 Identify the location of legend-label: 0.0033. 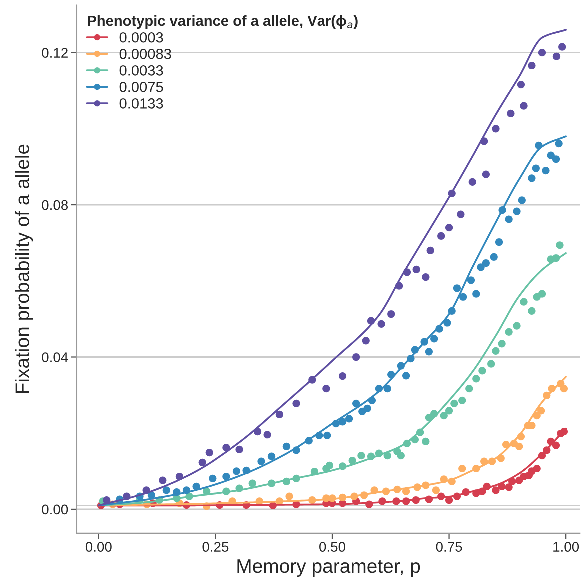
(142, 70).